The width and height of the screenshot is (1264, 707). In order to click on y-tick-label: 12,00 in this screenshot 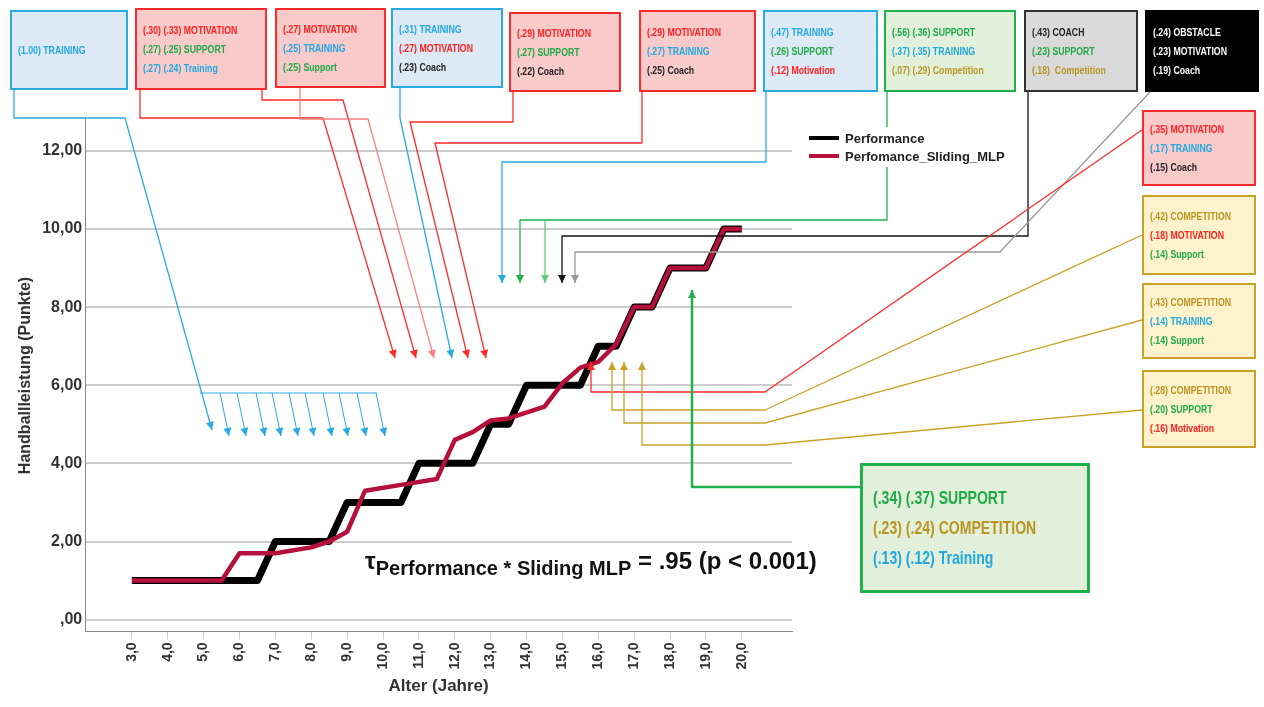, I will do `click(62, 150)`.